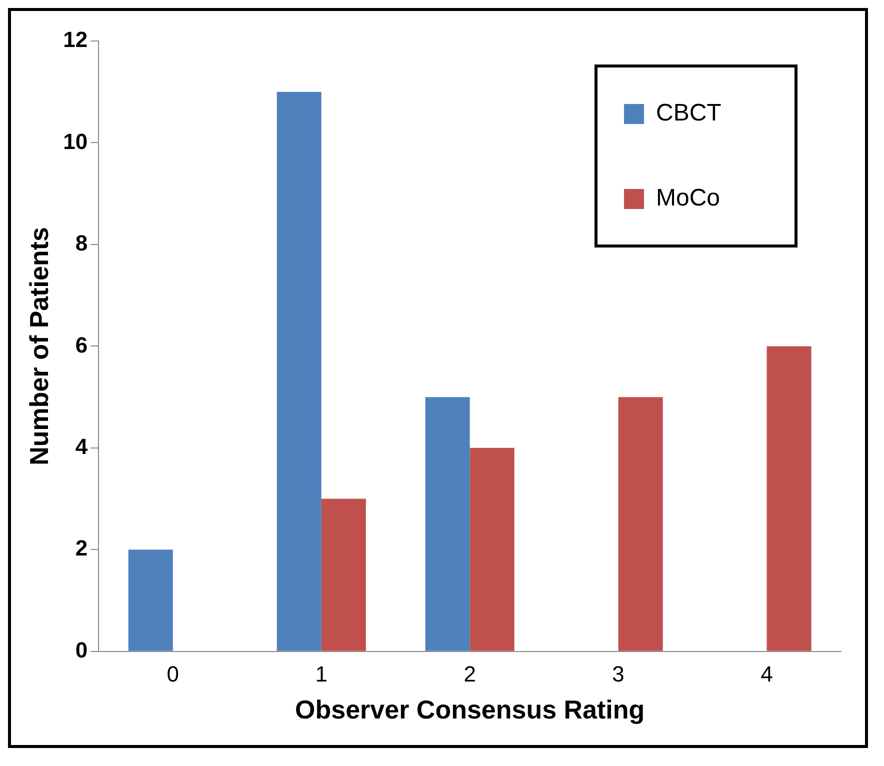  What do you see at coordinates (618, 674) in the screenshot?
I see `x-tick-label: 3` at bounding box center [618, 674].